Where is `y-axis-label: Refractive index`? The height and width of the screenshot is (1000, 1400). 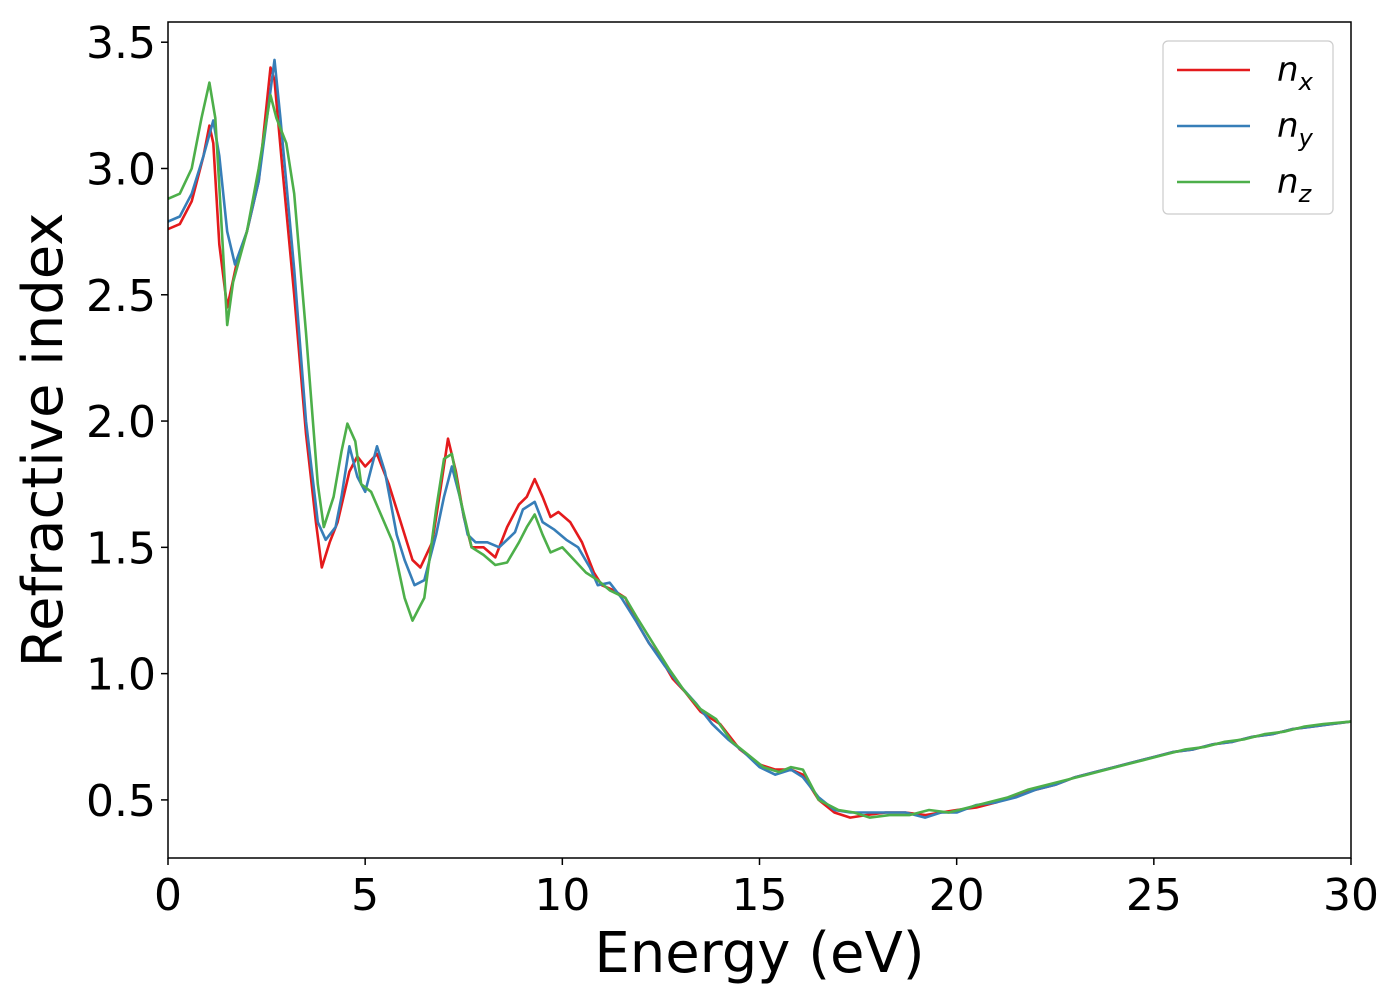
y-axis-label: Refractive index is located at coordinates (43, 440).